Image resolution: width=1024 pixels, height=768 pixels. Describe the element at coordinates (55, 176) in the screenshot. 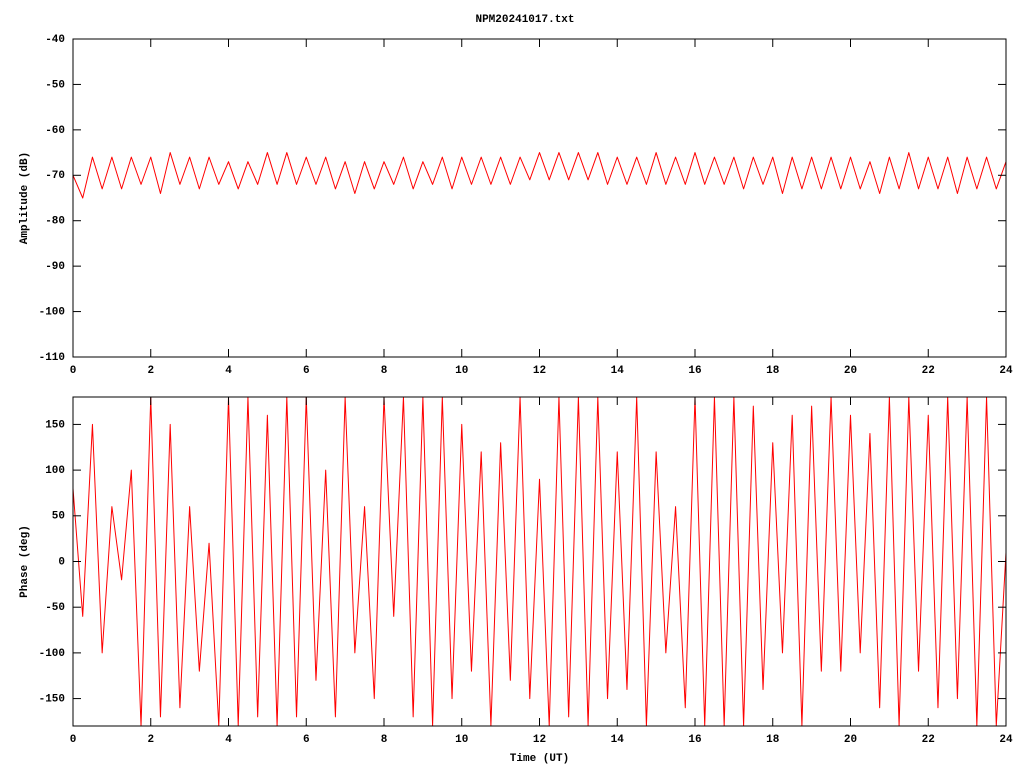

I see `y-tick-label: -70` at that location.